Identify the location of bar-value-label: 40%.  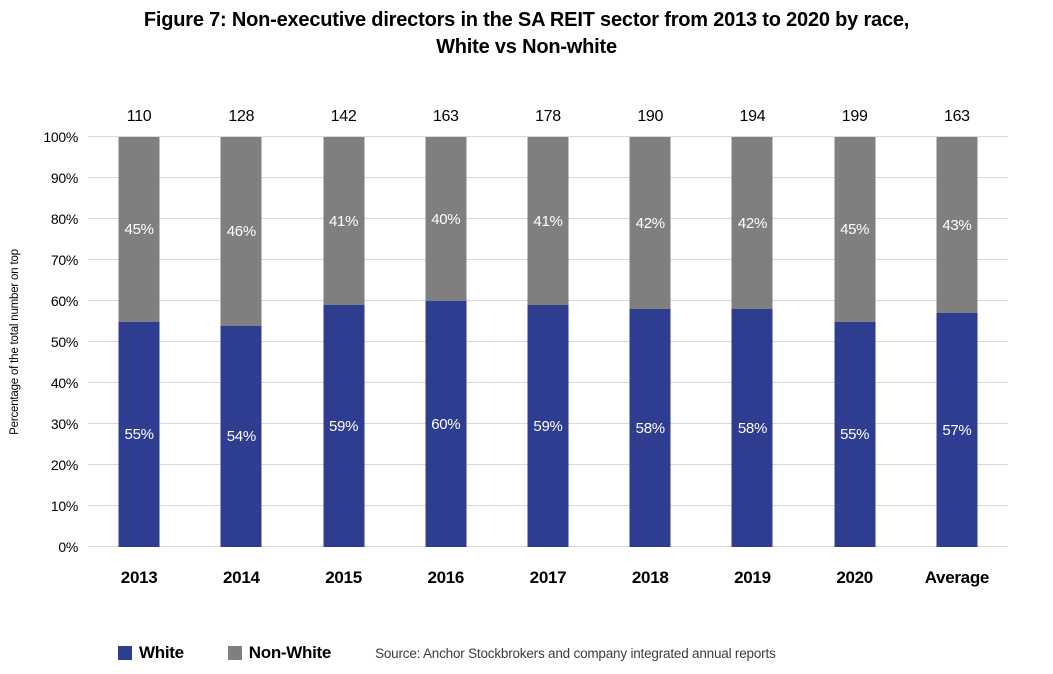
(446, 219).